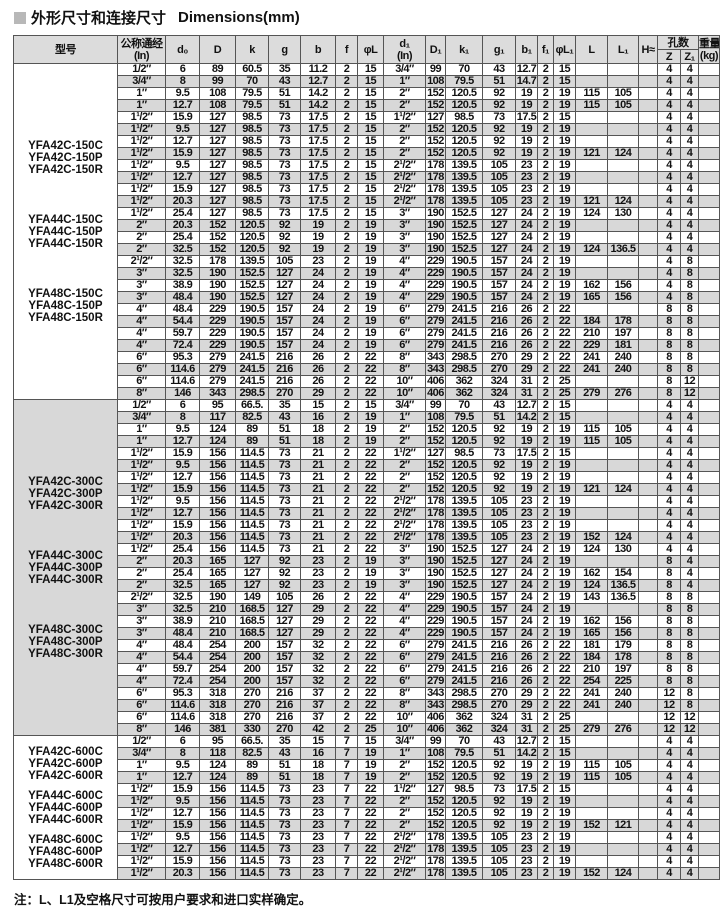  What do you see at coordinates (404, 657) in the screenshot?
I see `table-cell: 6″` at bounding box center [404, 657].